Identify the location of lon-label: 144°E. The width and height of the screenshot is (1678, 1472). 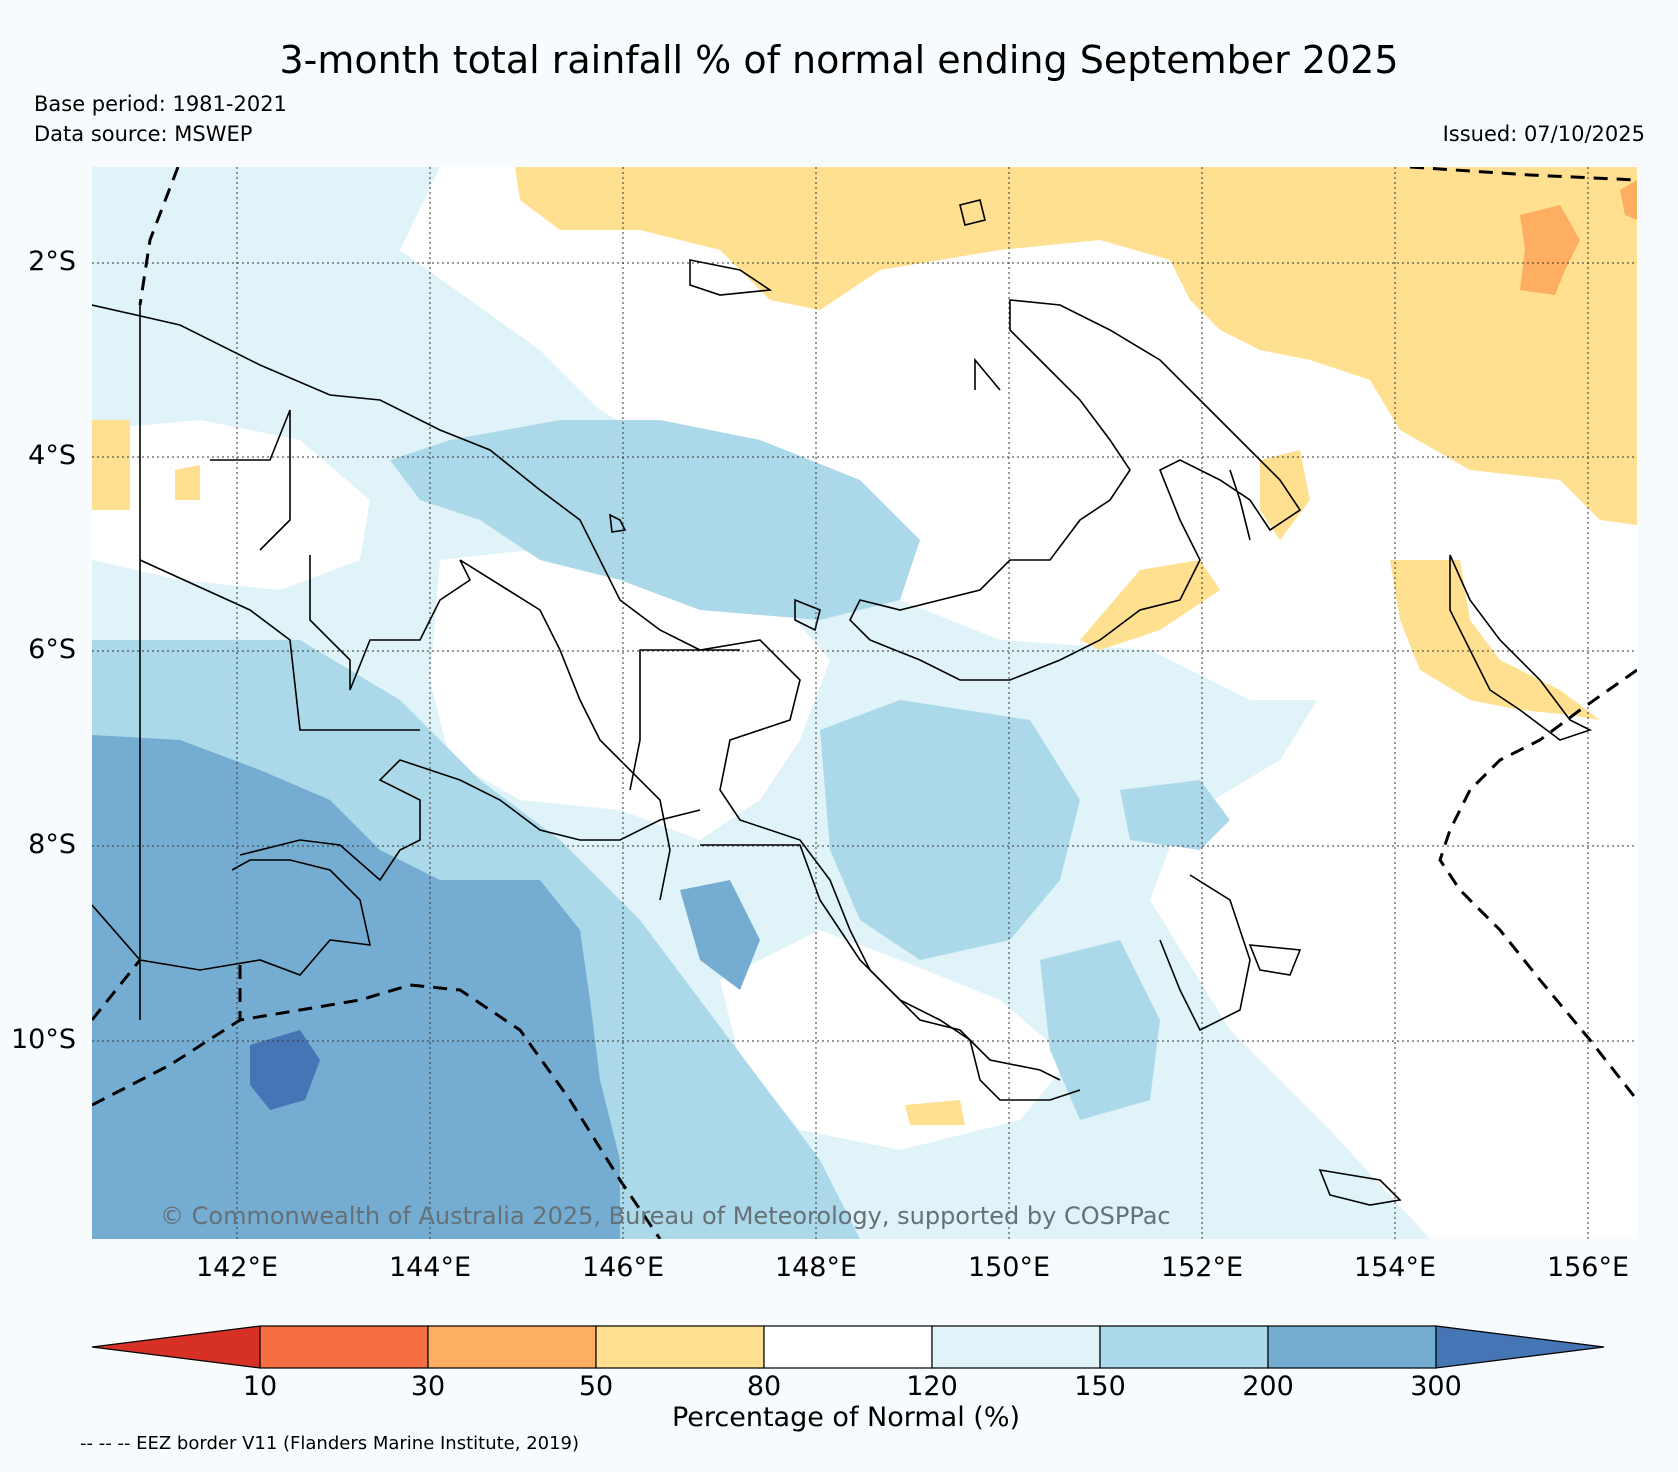
(430, 1267).